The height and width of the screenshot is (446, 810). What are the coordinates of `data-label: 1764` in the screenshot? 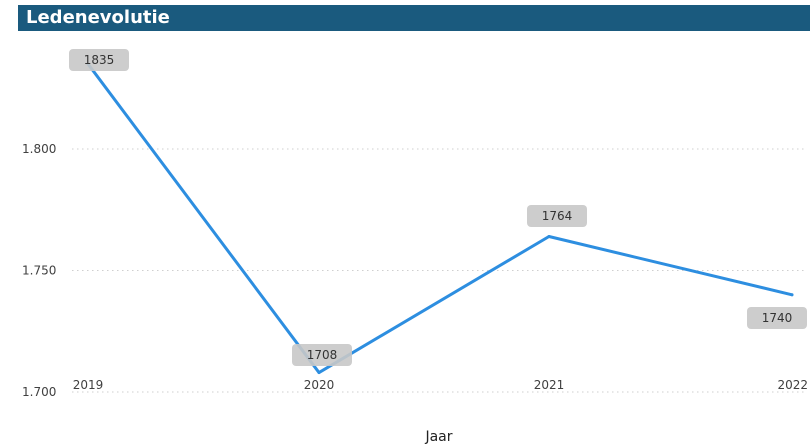 It's located at (557, 216).